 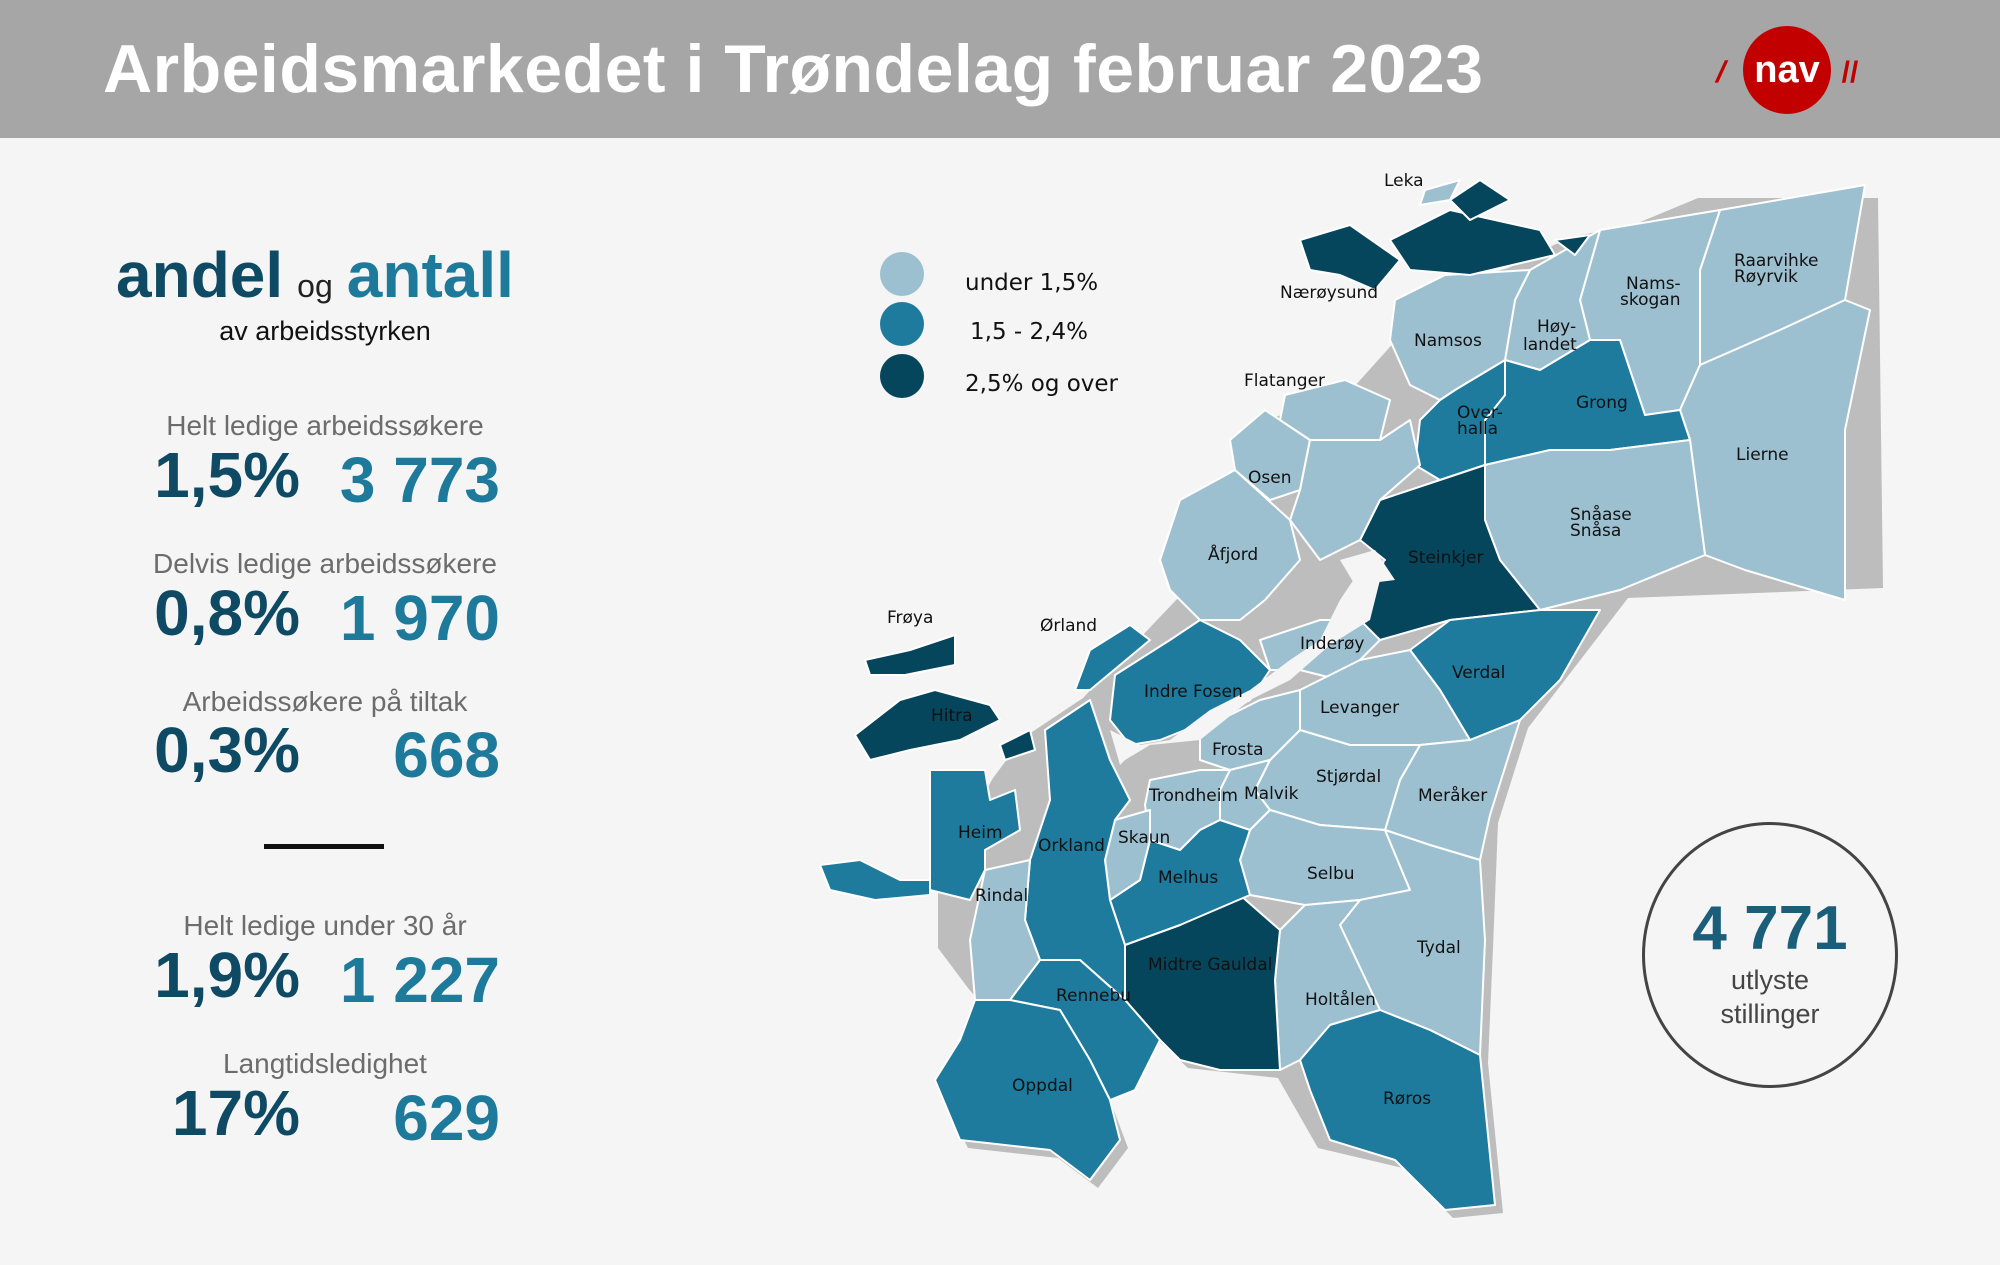 What do you see at coordinates (419, 480) in the screenshot?
I see `stat-count: 3 773` at bounding box center [419, 480].